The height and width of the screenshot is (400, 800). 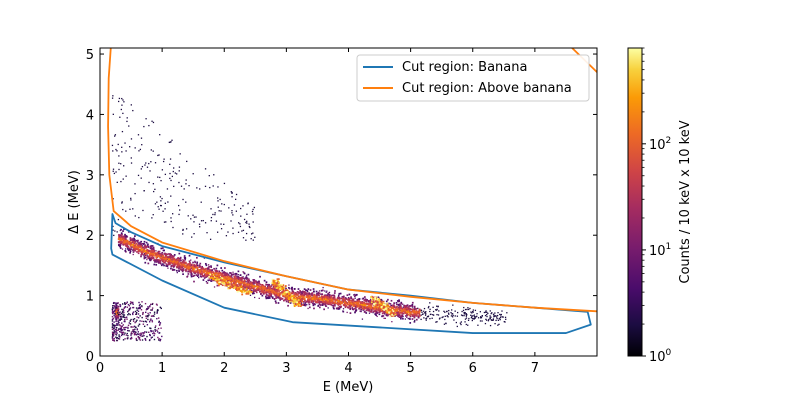 I want to click on y-tick-label: 0, so click(x=90, y=357).